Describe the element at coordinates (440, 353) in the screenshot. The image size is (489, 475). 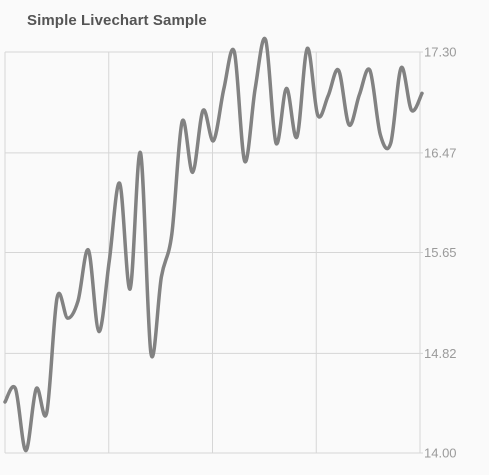
I see `y-tick-label: 14.82` at that location.